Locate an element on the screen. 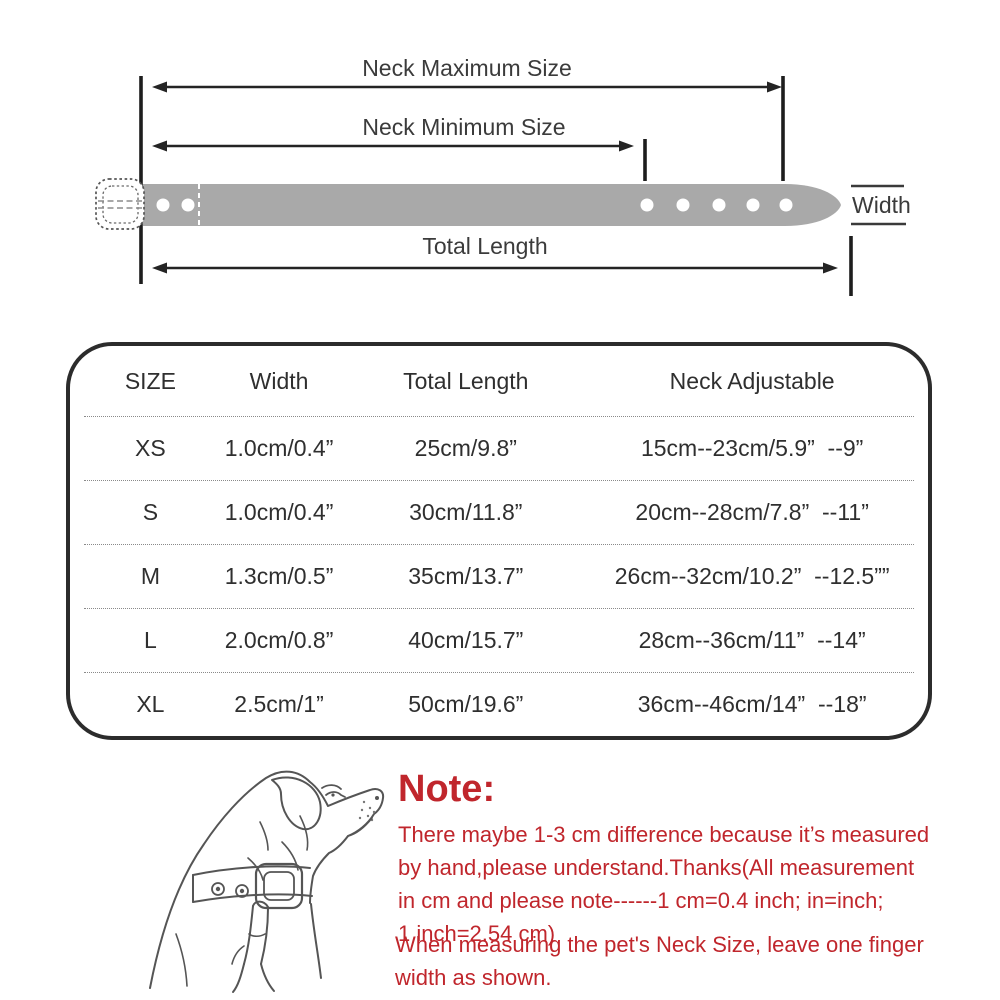  column-header-width: Width is located at coordinates (279, 380).